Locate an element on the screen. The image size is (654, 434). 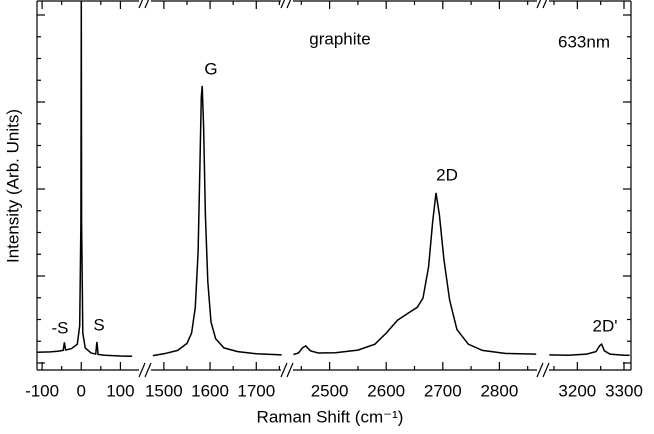
annotation: 633nm is located at coordinates (584, 41).